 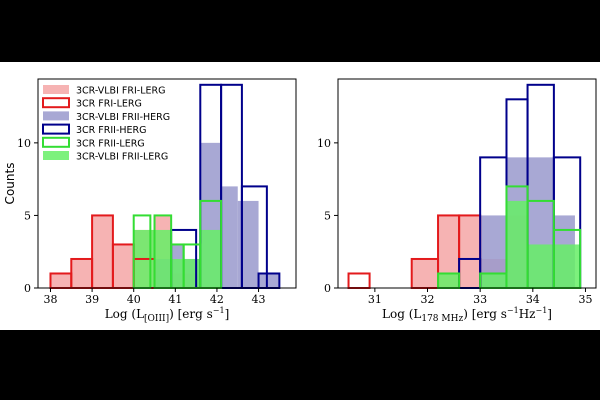 I want to click on series-3cr-vlbi-frii-lerg, so click(x=509, y=244).